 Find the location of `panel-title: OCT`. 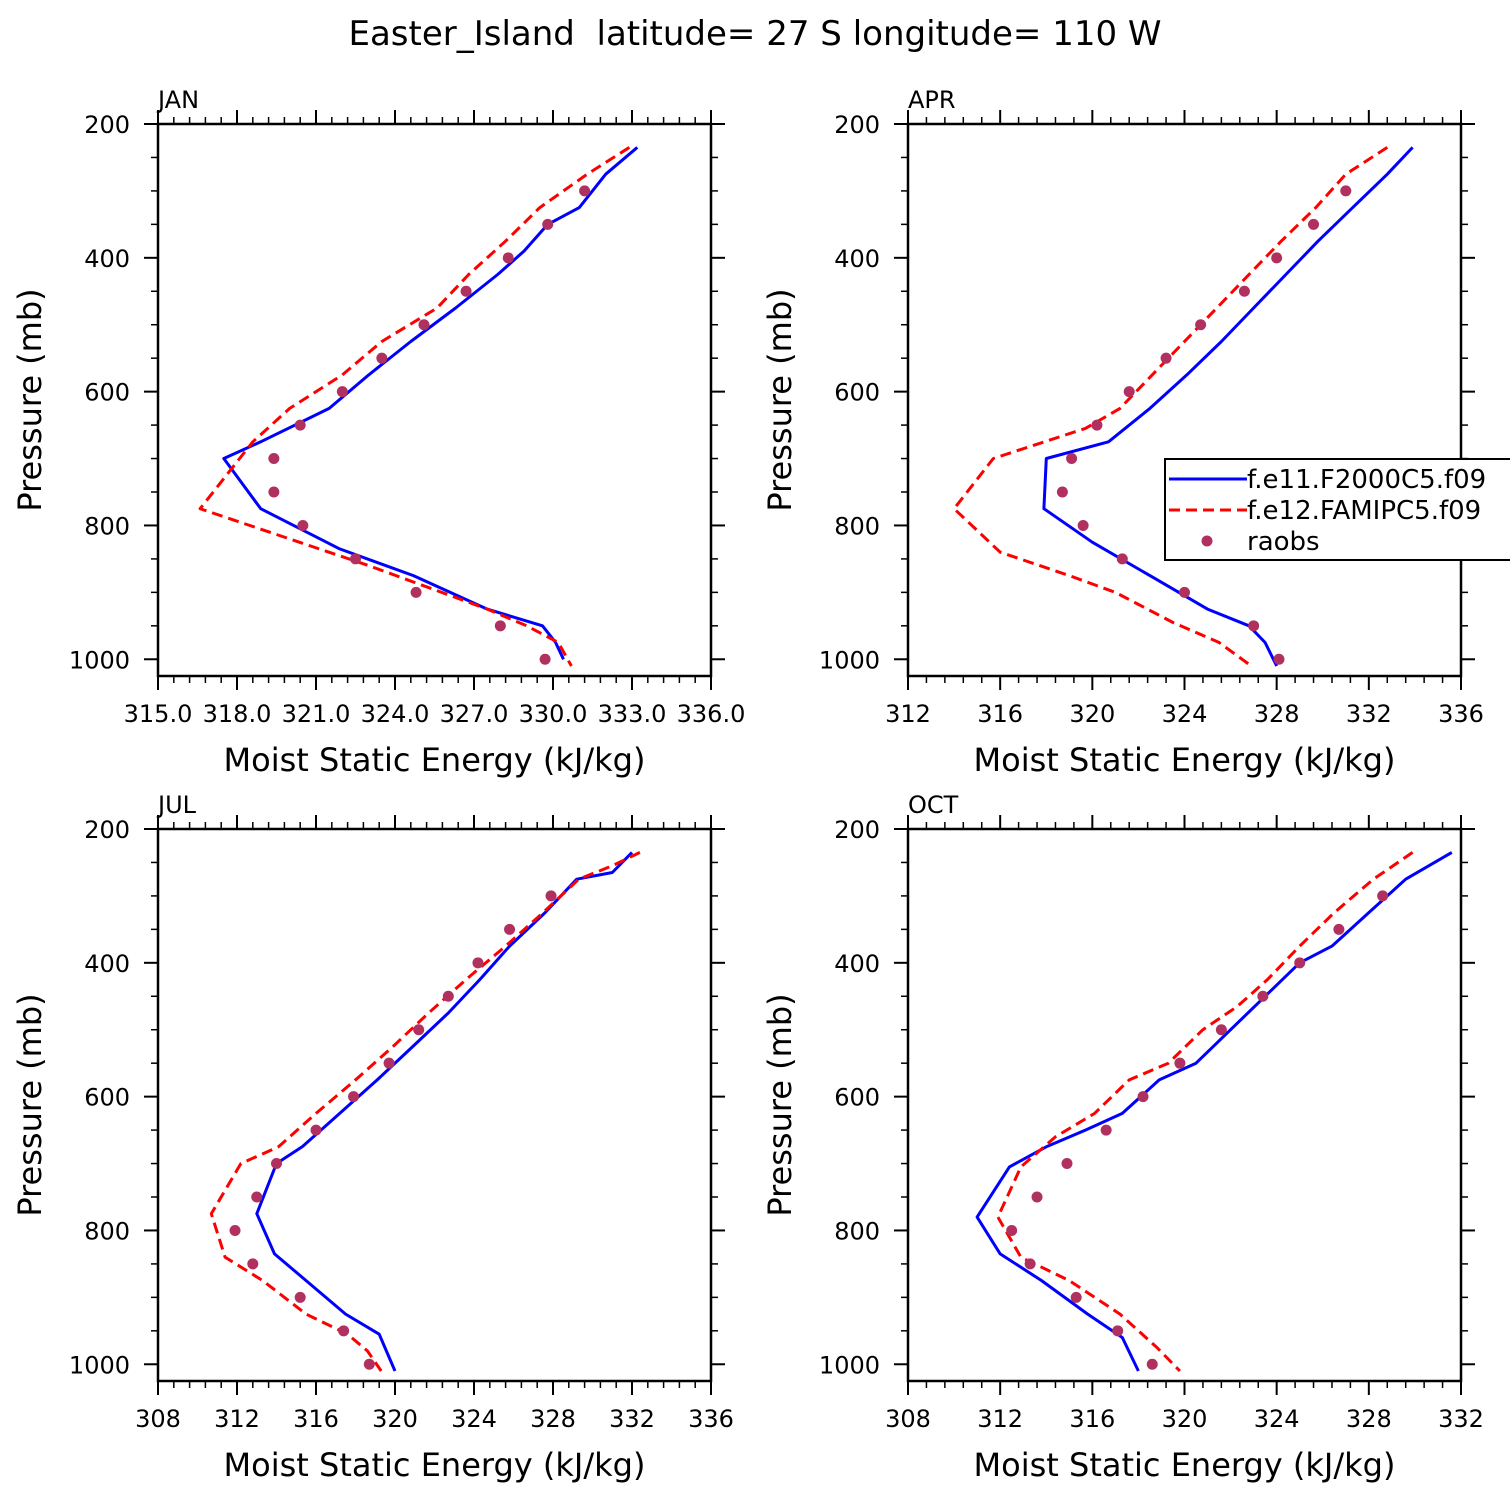

panel-title: OCT is located at coordinates (933, 805).